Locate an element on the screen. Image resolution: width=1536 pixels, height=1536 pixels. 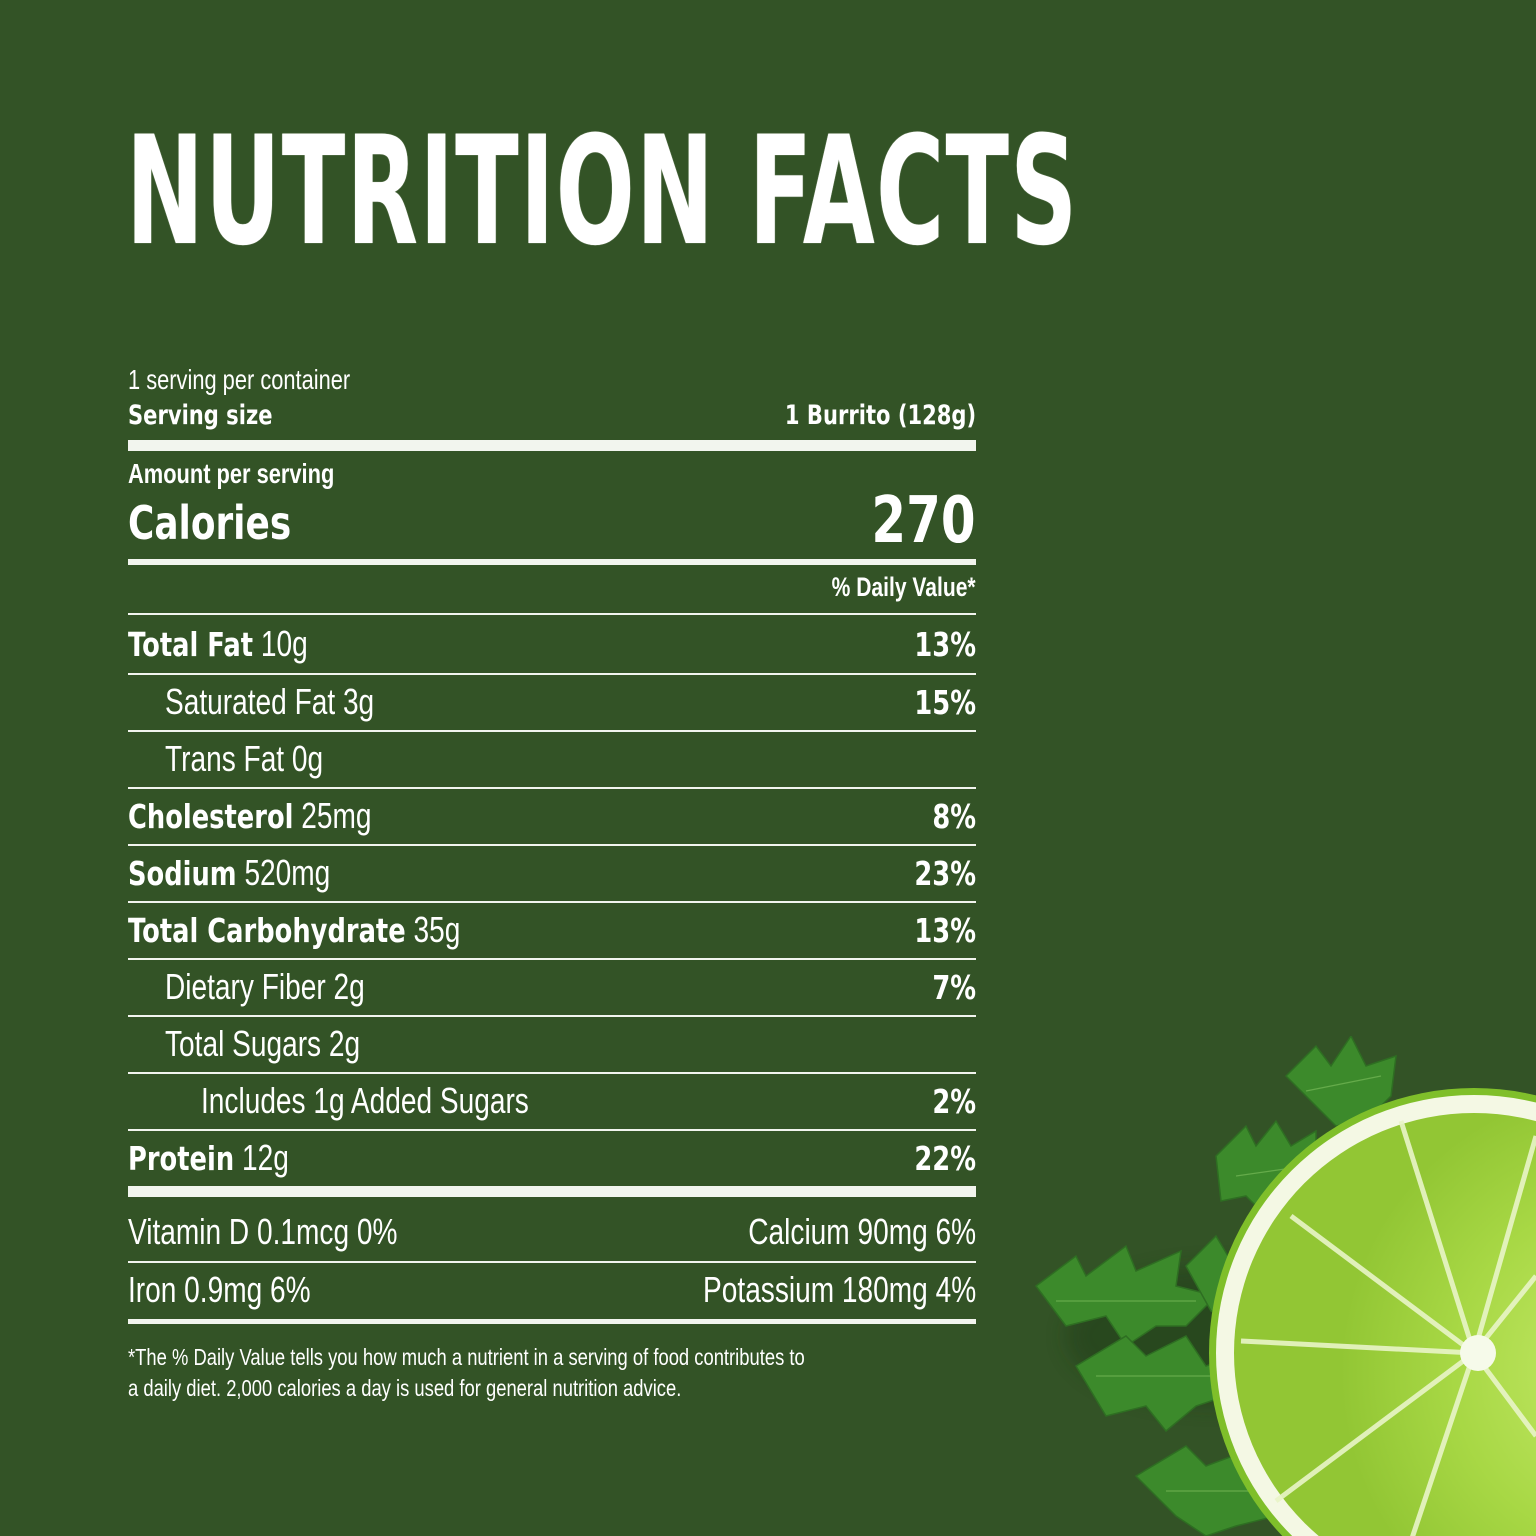
nutrient-row-total-sugars: Total Sugars 2g is located at coordinates (263, 1043).